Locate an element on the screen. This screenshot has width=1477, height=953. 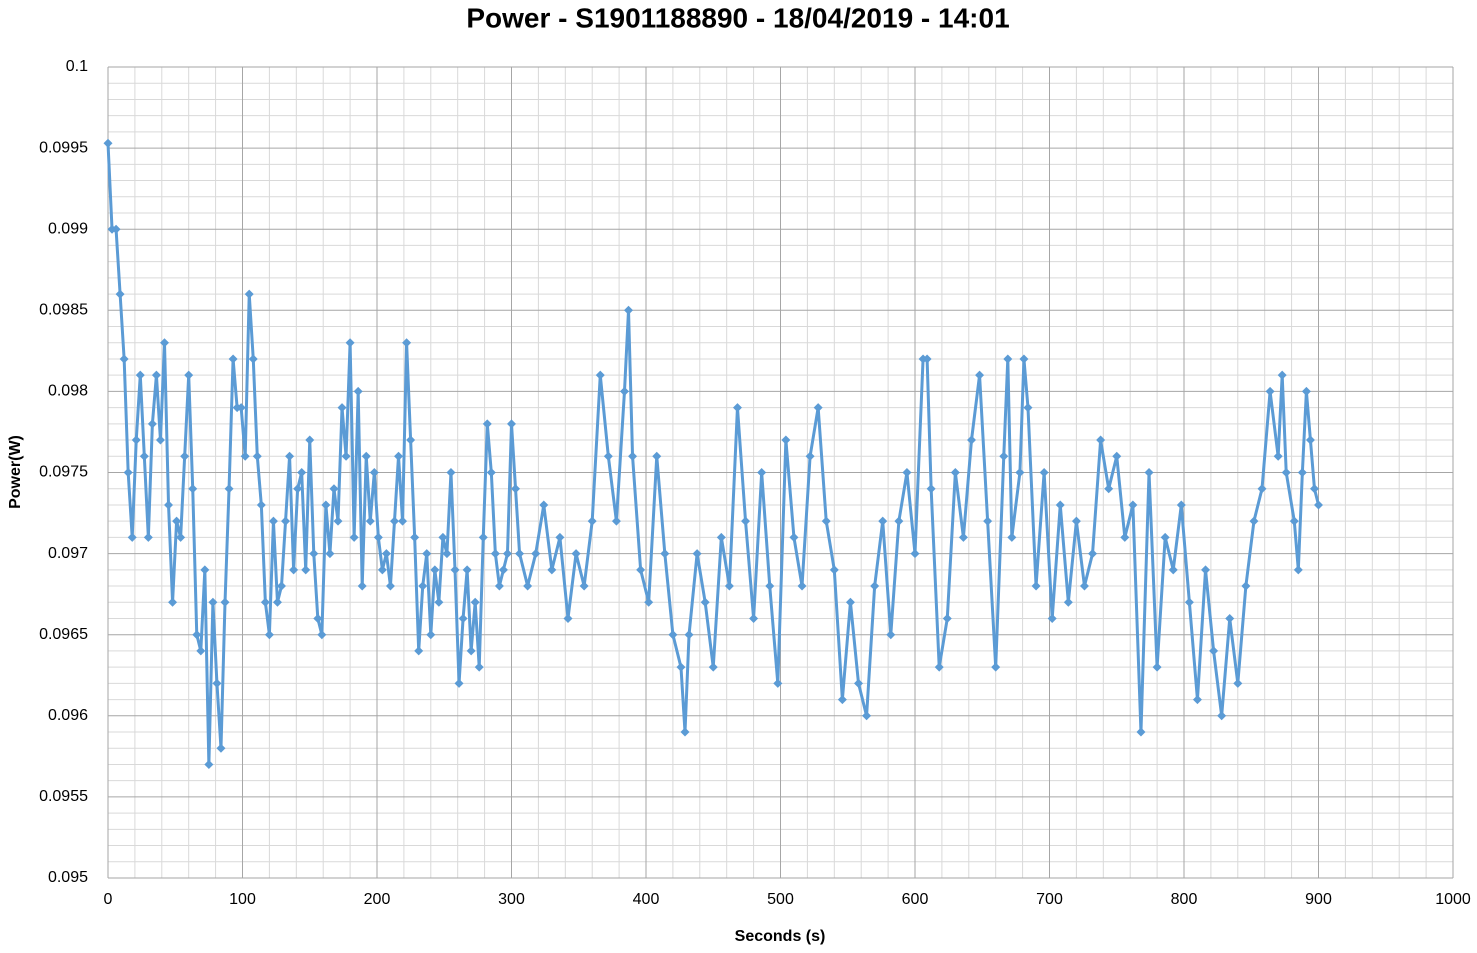
y-tick-label: 0.099 is located at coordinates (68, 228).